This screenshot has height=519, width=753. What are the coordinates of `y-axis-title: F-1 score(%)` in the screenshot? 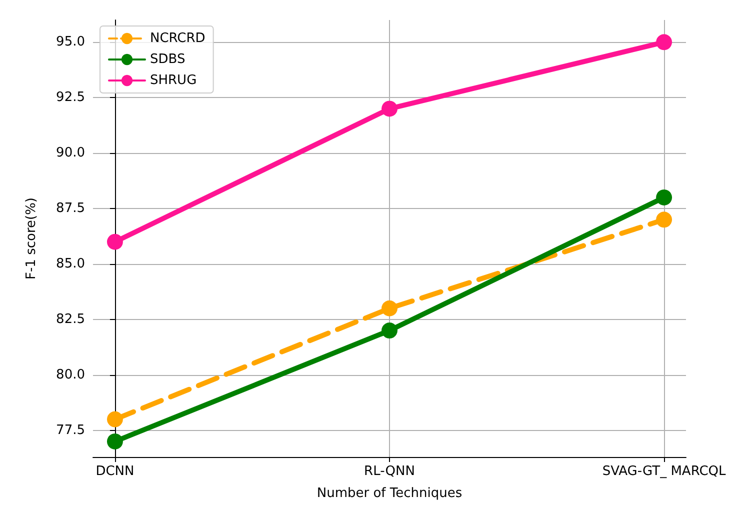 It's located at (31, 239).